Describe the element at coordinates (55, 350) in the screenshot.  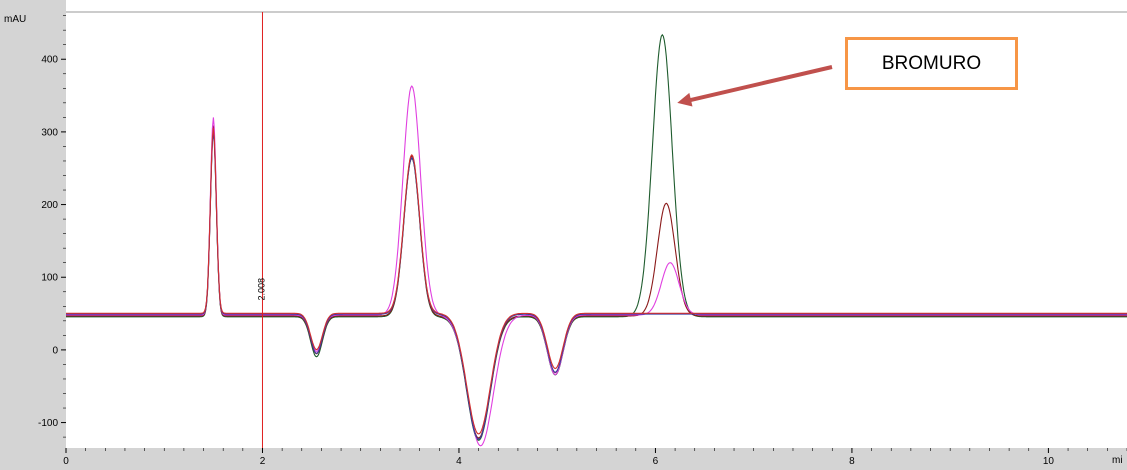
I see `y-tick-label: 0` at that location.